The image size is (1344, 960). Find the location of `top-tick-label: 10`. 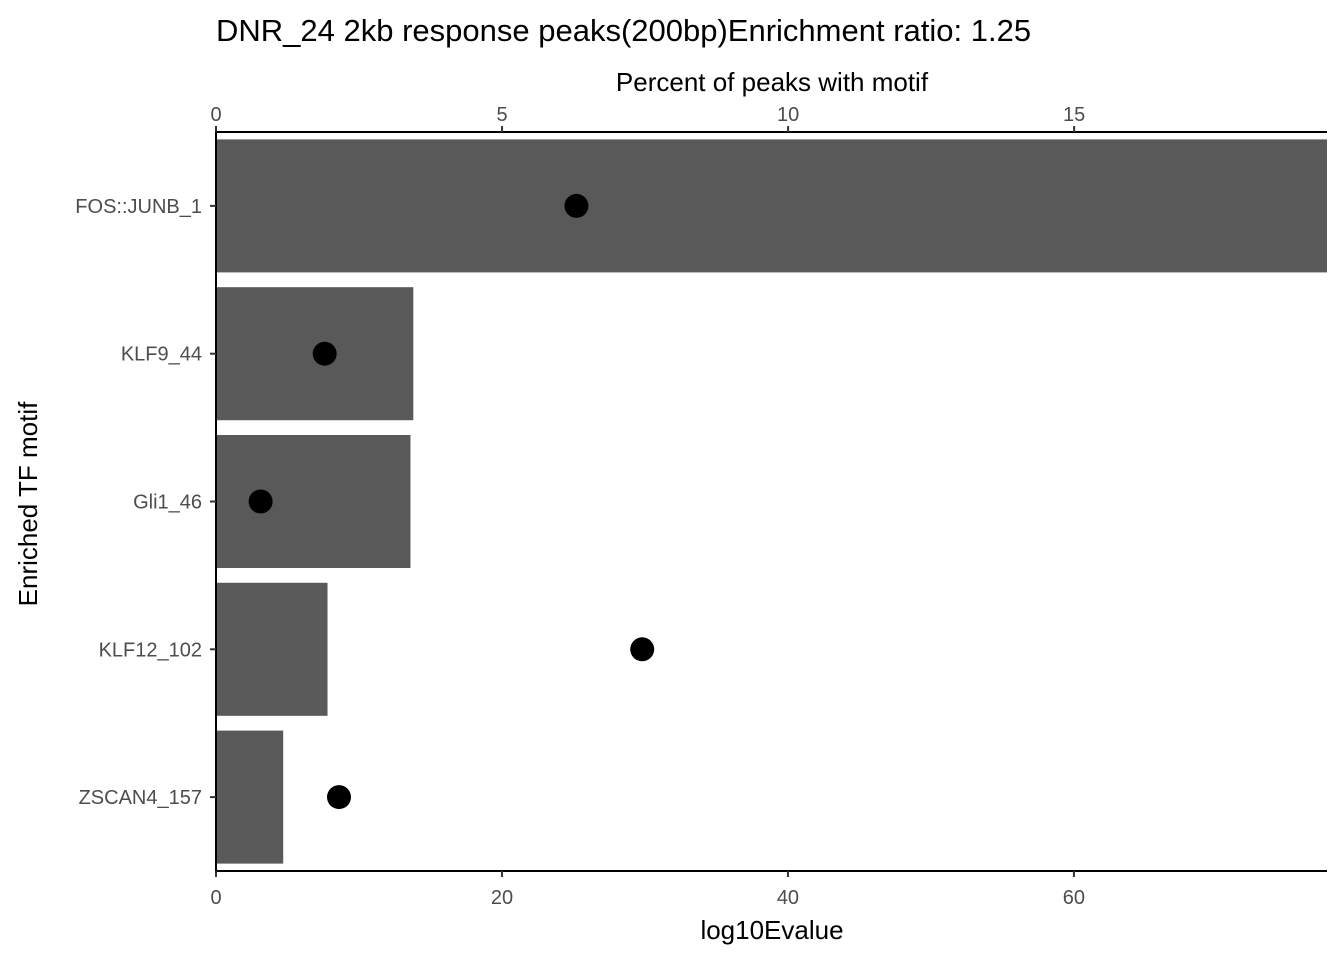

top-tick-label: 10 is located at coordinates (788, 115).